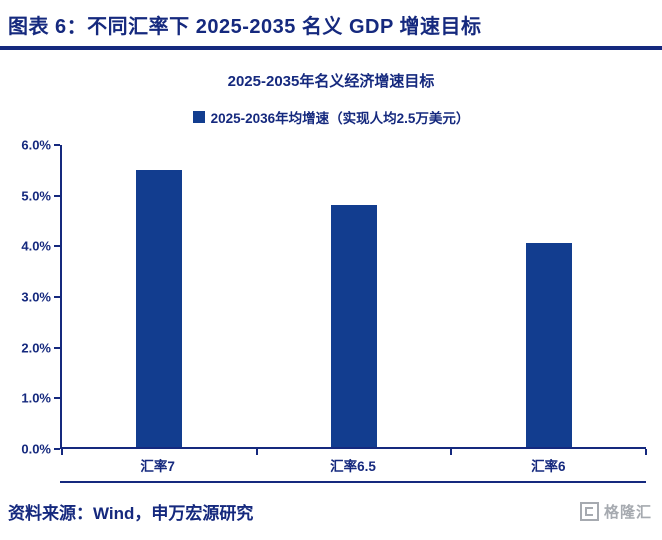  What do you see at coordinates (548, 345) in the screenshot?
I see `bar-汇率6` at bounding box center [548, 345].